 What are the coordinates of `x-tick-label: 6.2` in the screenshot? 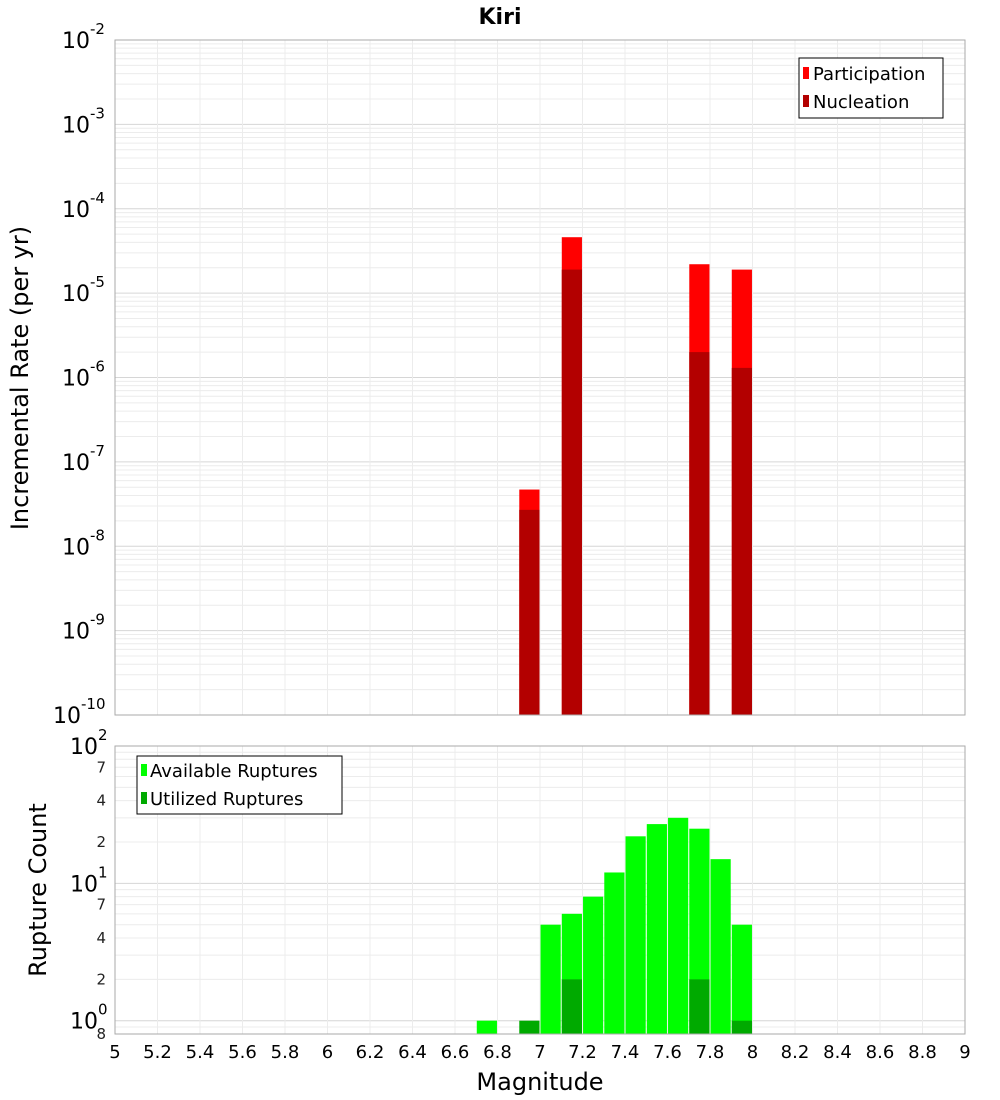 It's located at (370, 1052).